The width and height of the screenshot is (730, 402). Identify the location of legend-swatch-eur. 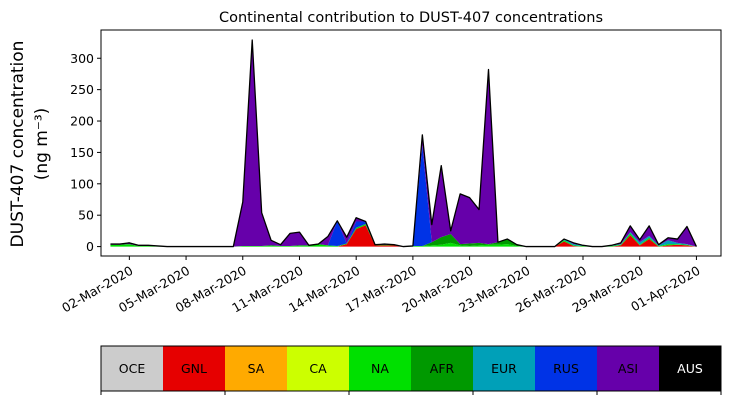
(504, 368).